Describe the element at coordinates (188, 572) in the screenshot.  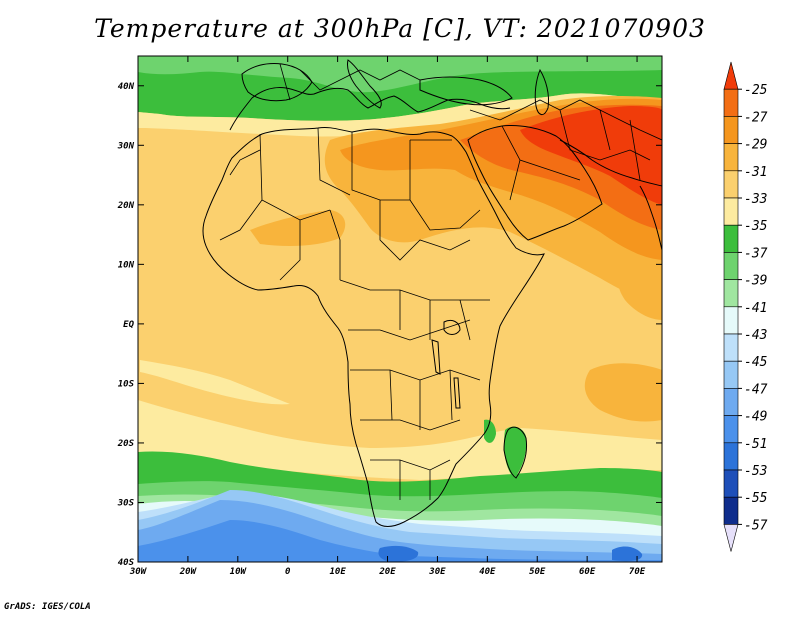
I see `lon-tick-label: 20W` at that location.